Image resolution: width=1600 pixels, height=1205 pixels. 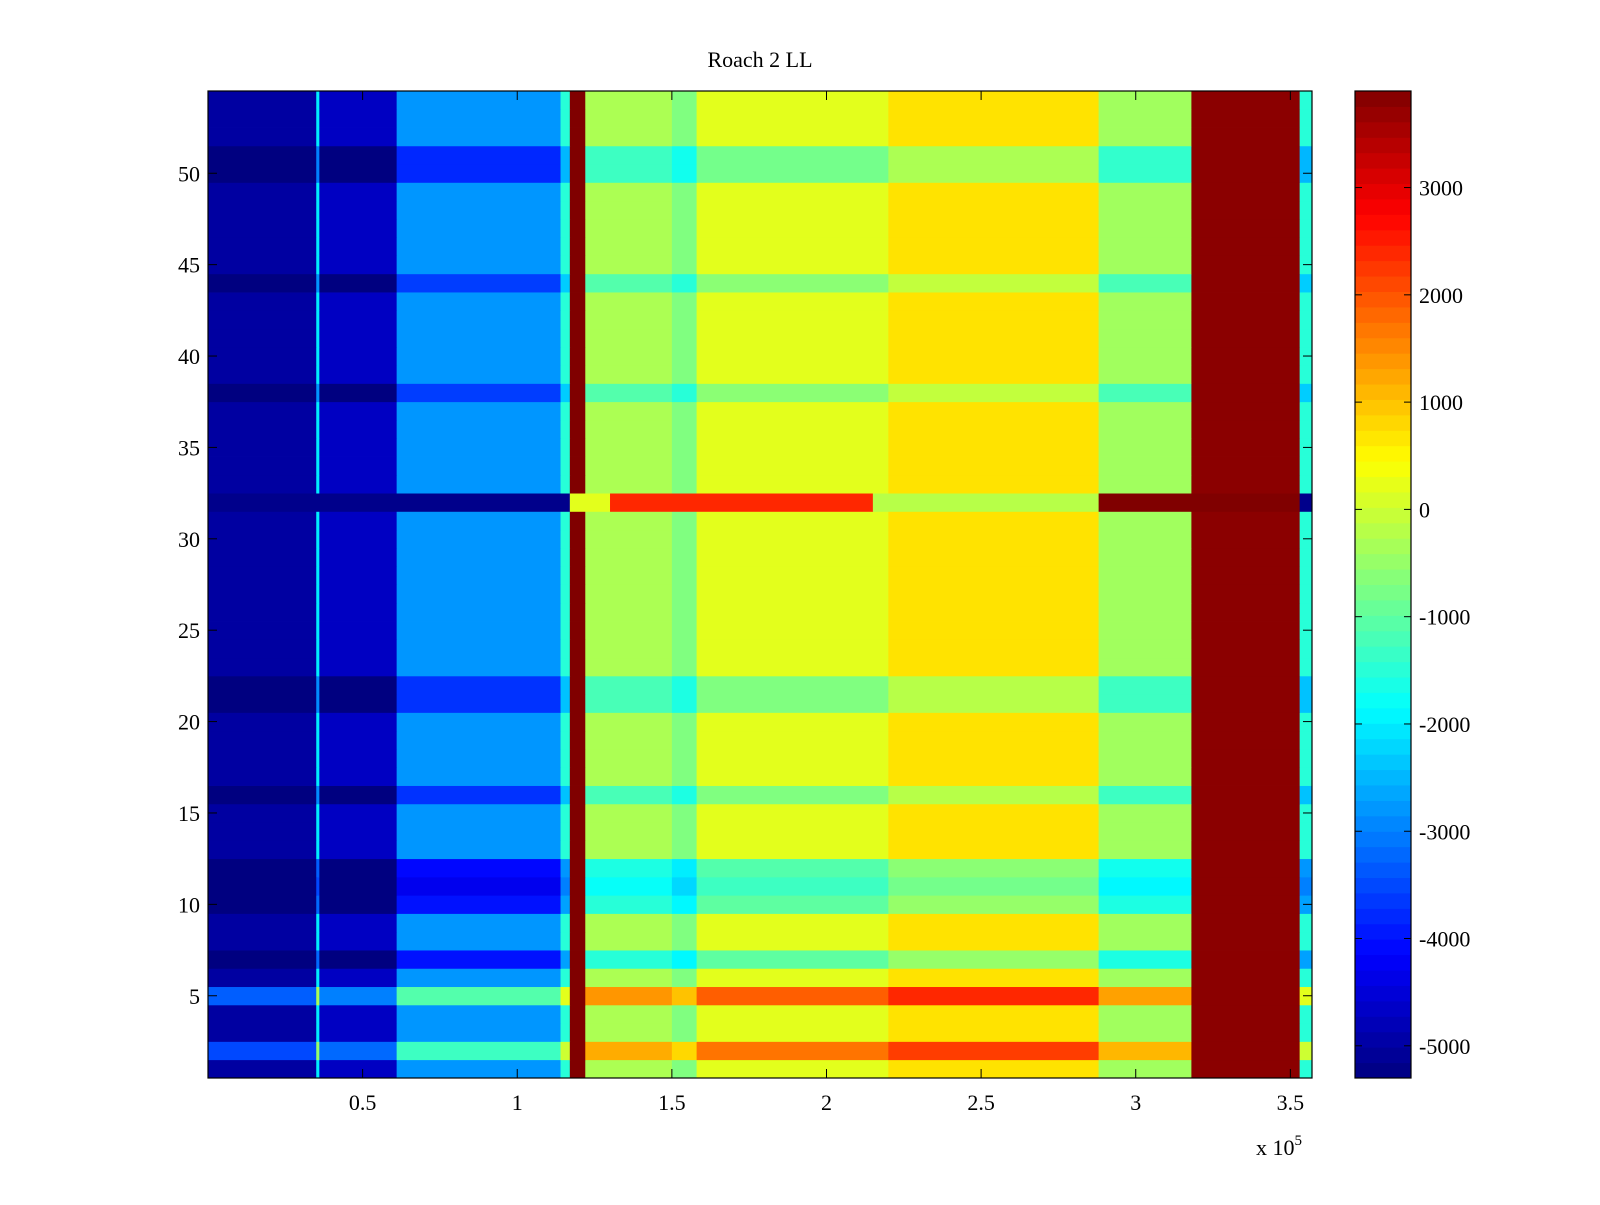 What do you see at coordinates (363, 1102) in the screenshot?
I see `x-tick-label: 0.5` at bounding box center [363, 1102].